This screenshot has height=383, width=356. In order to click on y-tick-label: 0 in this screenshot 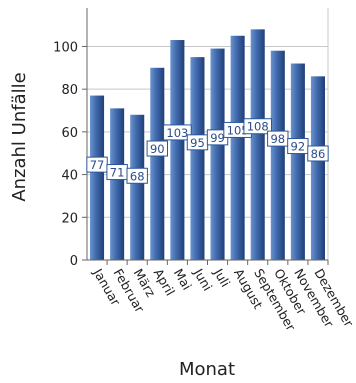, I will do `click(74, 261)`.